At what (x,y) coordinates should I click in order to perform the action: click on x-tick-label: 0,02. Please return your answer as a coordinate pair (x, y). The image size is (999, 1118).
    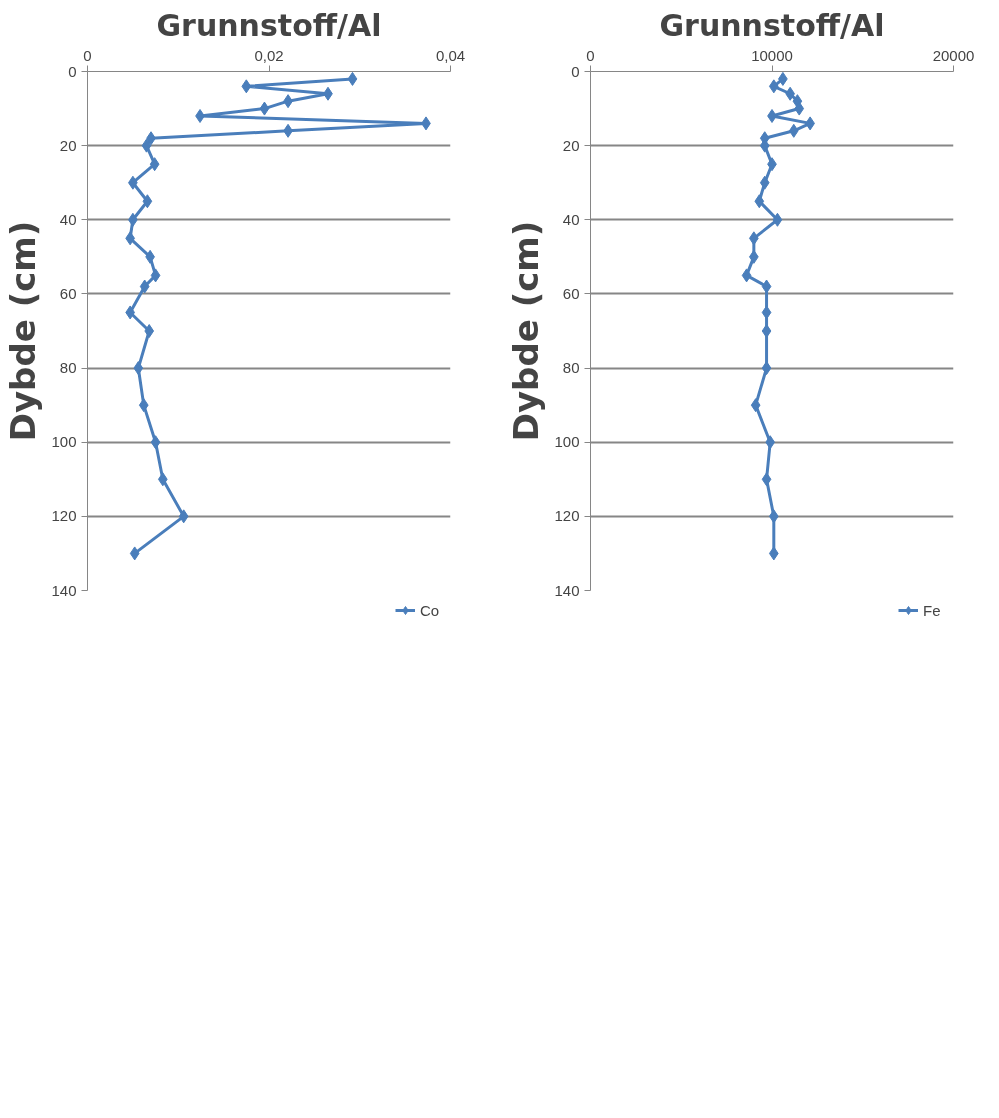
    Looking at the image, I should click on (269, 55).